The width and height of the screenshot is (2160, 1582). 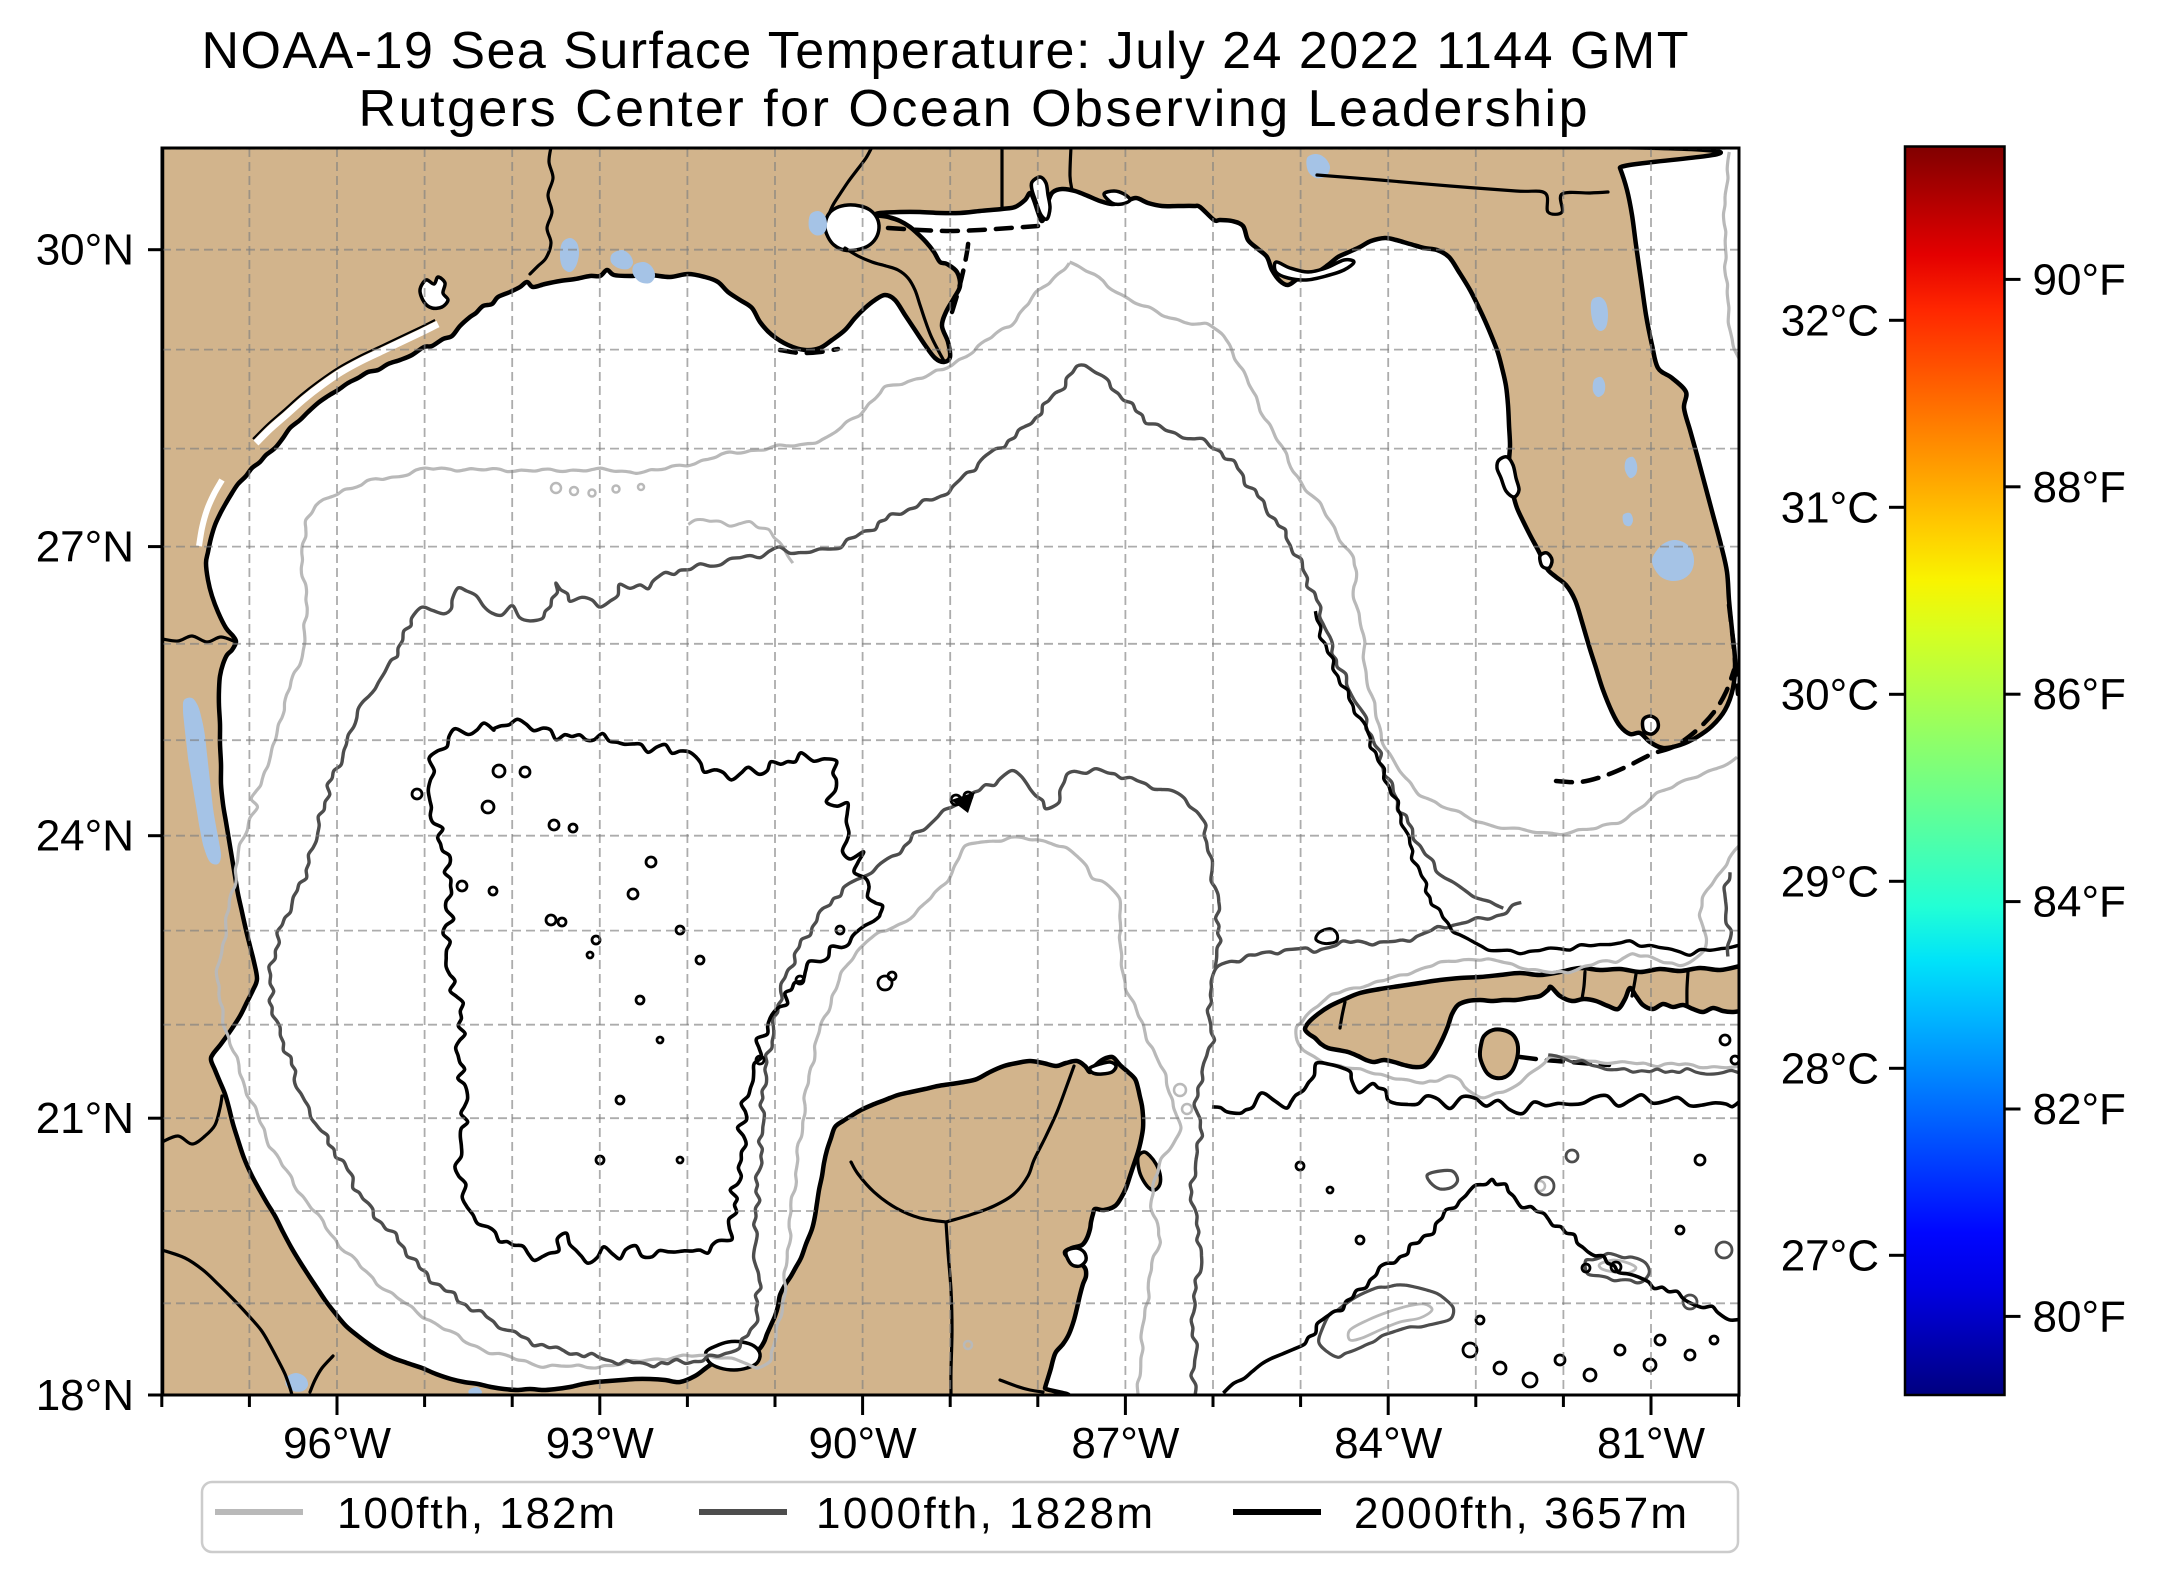 I want to click on svg-text: 90°F, so click(x=2079, y=279).